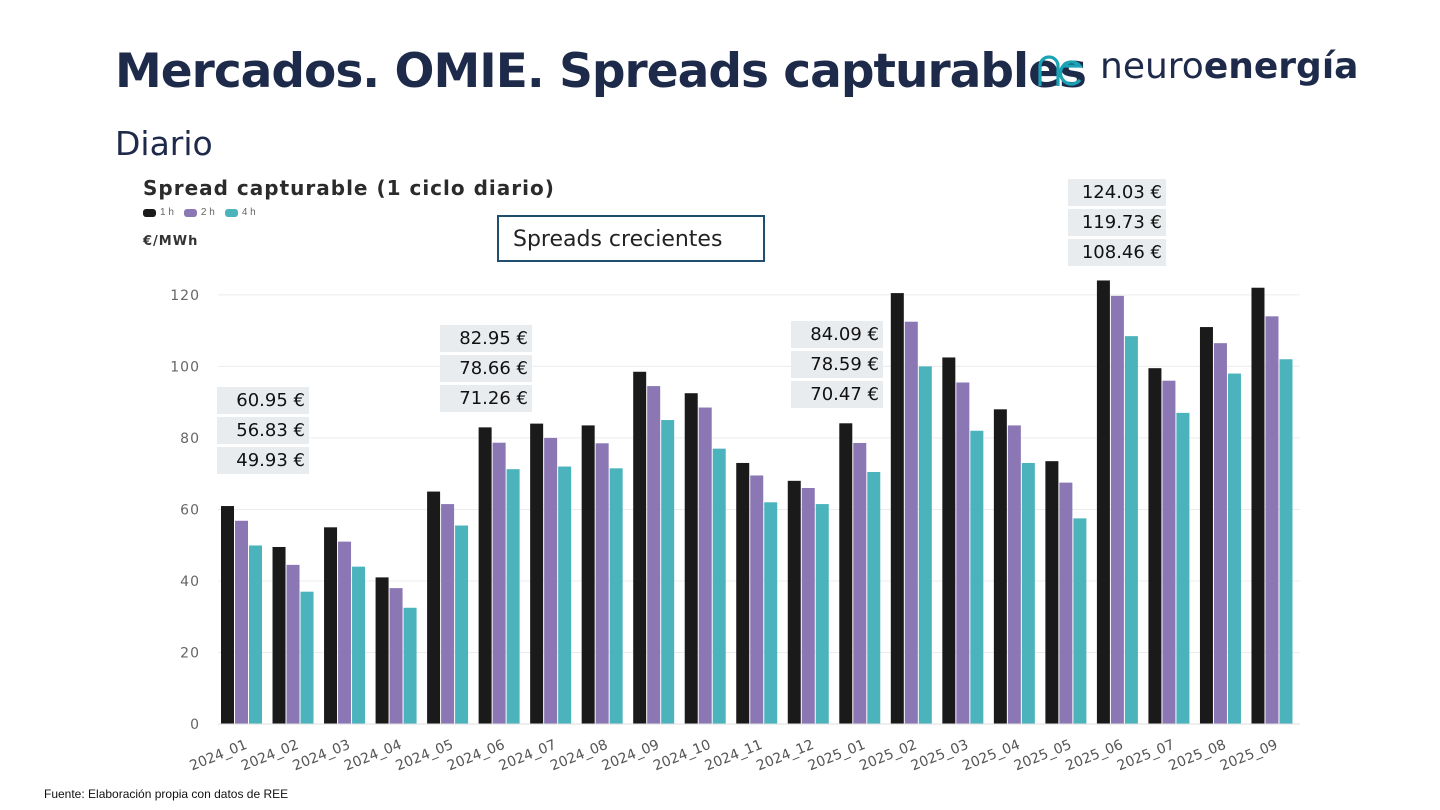 This screenshot has height=810, width=1440. What do you see at coordinates (1052, 592) in the screenshot?
I see `bar-2025_05-1h` at bounding box center [1052, 592].